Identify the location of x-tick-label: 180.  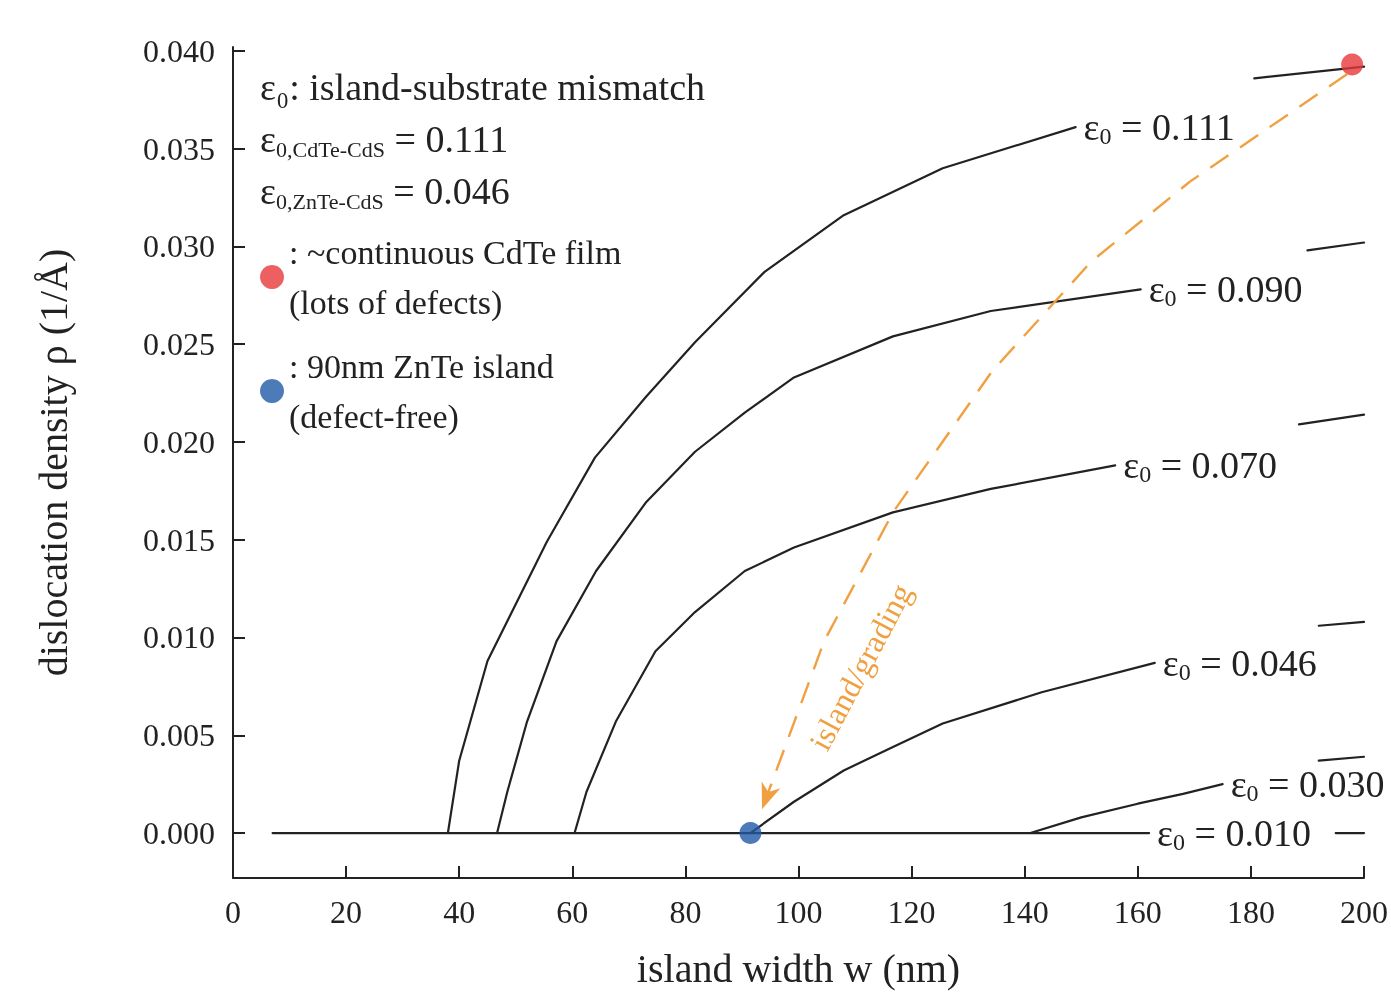
(1250, 912).